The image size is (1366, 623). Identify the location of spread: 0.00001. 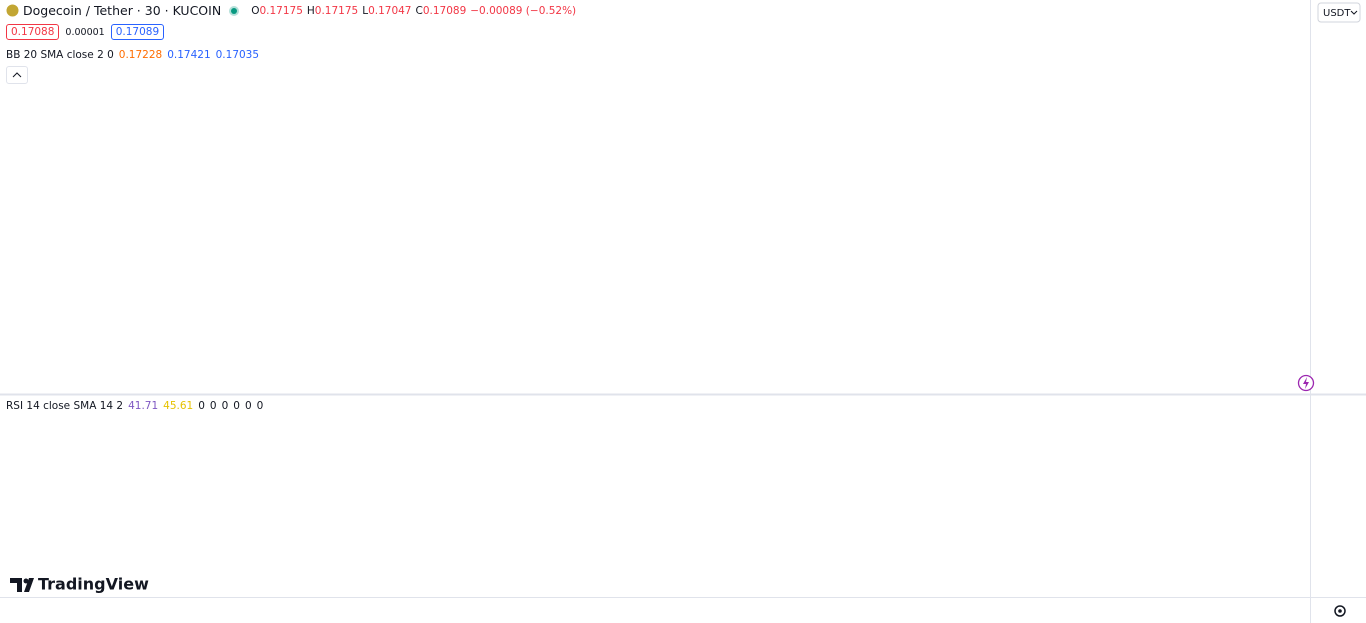
(85, 32).